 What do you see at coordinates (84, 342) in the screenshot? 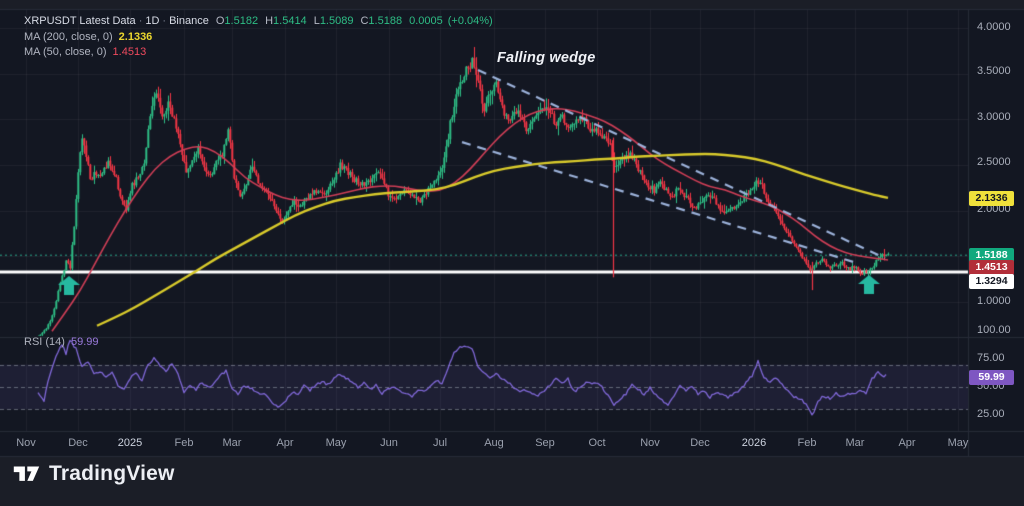
I see `rsi-value: 59.99` at bounding box center [84, 342].